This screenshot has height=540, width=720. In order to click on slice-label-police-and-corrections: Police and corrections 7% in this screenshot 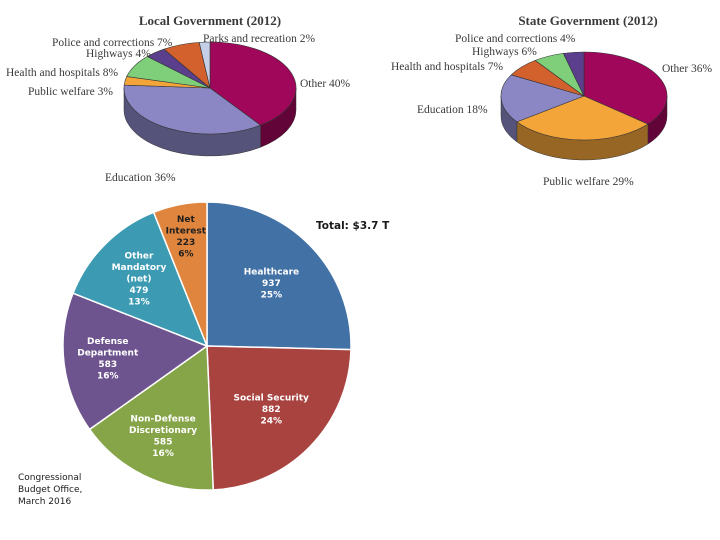, I will do `click(112, 43)`.